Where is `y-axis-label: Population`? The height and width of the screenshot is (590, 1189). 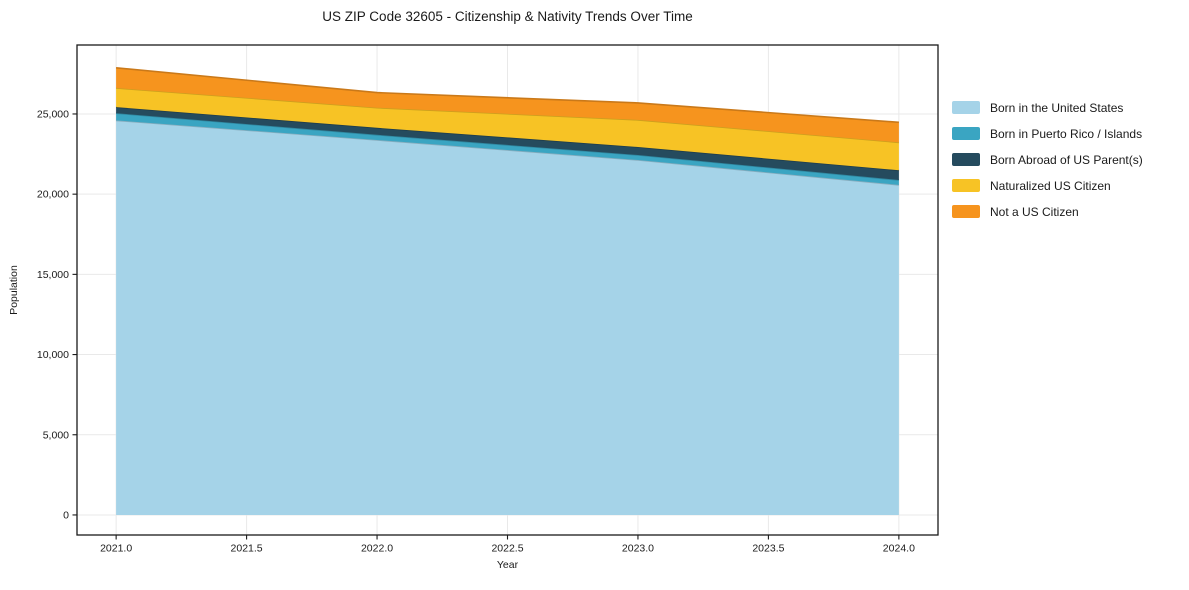 y-axis-label: Population is located at coordinates (14, 290).